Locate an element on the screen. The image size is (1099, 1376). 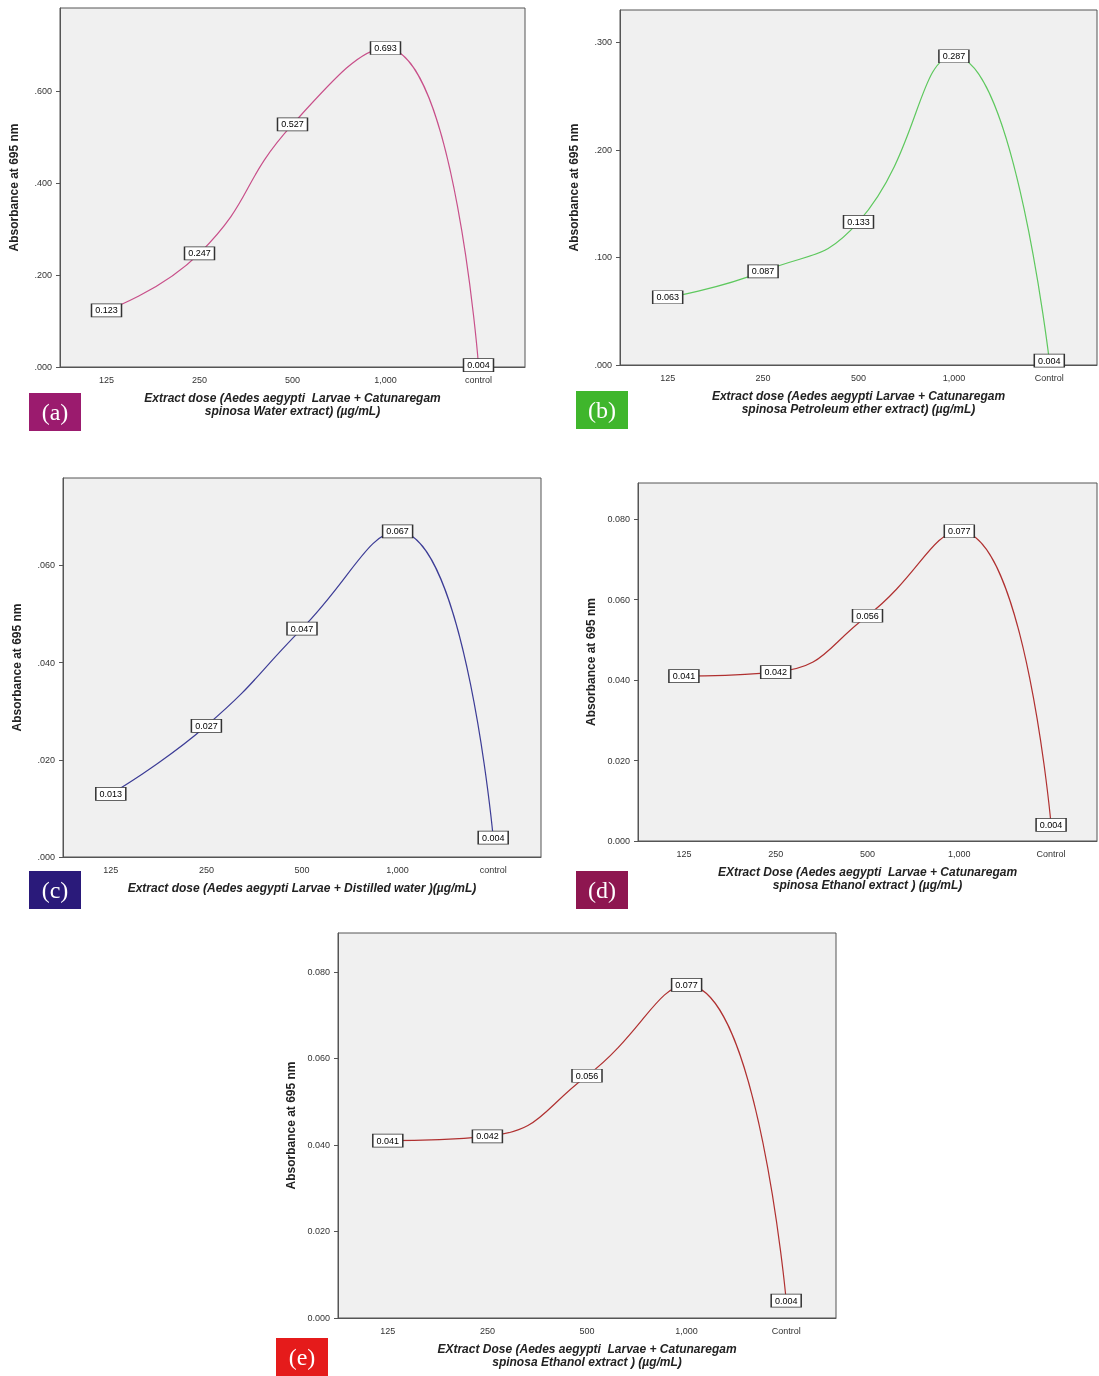
x-axis-title: Extract dose (Aedes aegypti Larvae + Distilled water )(µg/mL) is located at coordinates (302, 887).